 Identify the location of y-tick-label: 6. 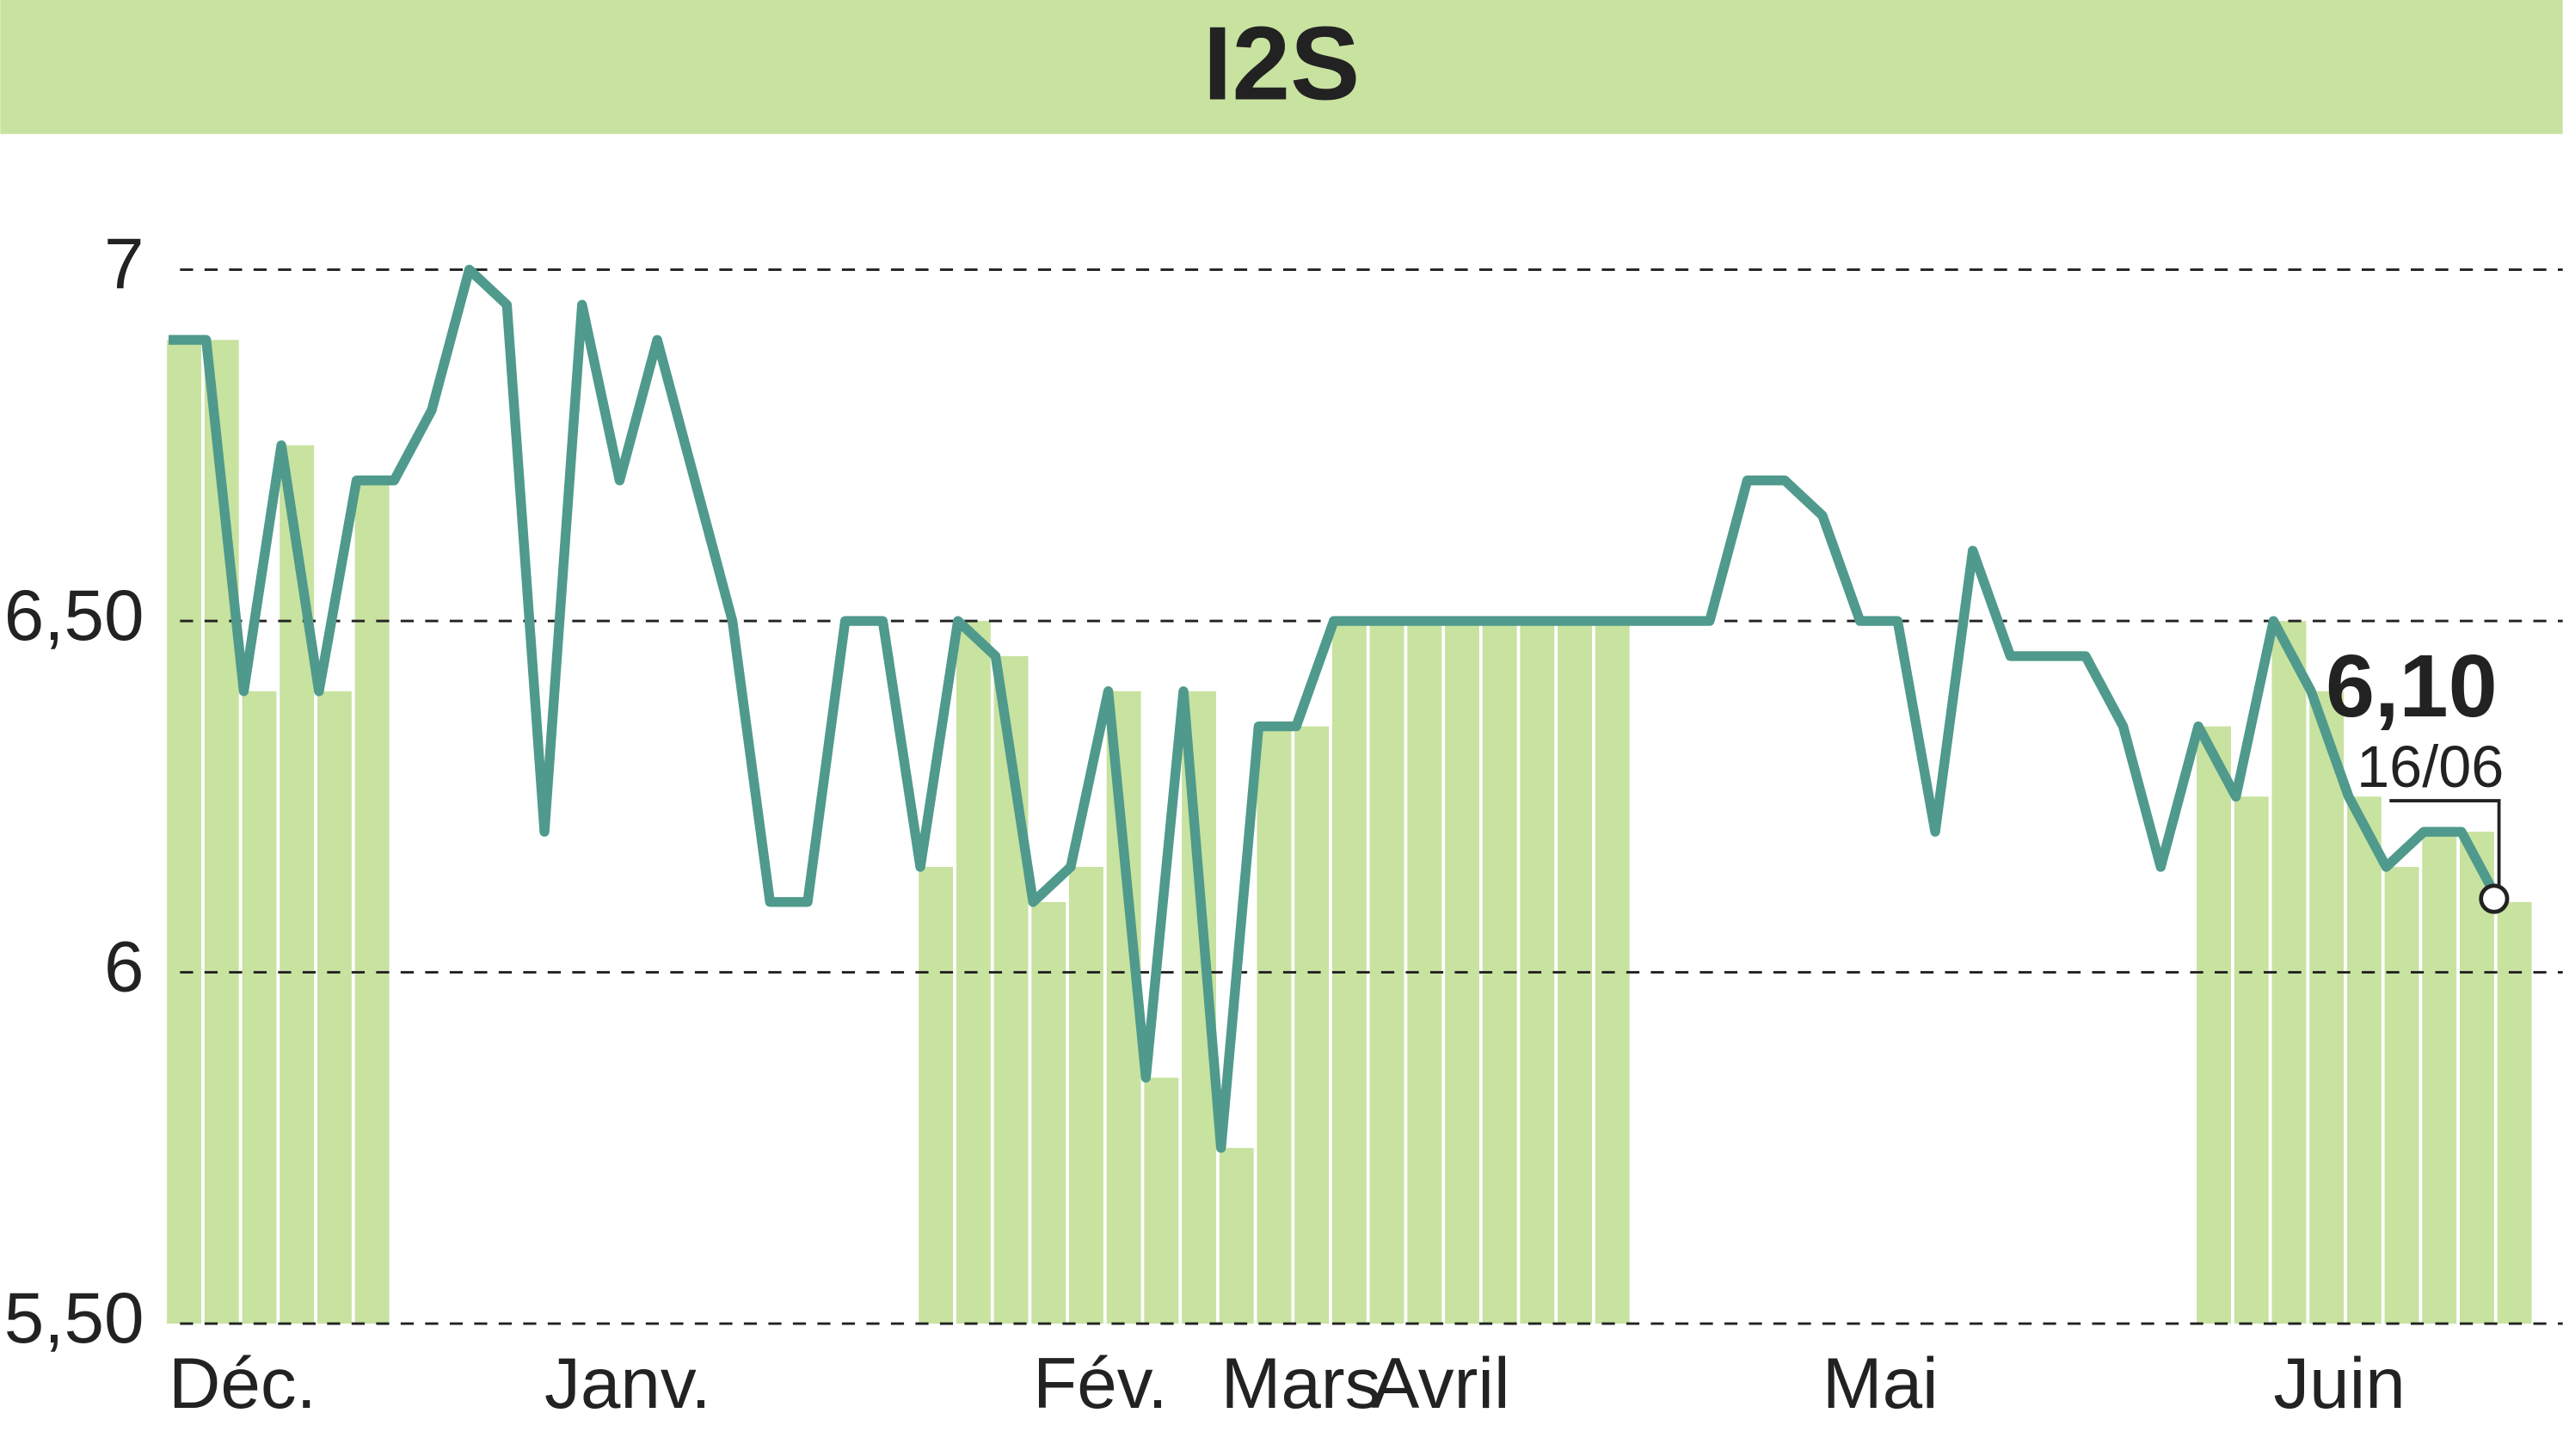
(124, 967).